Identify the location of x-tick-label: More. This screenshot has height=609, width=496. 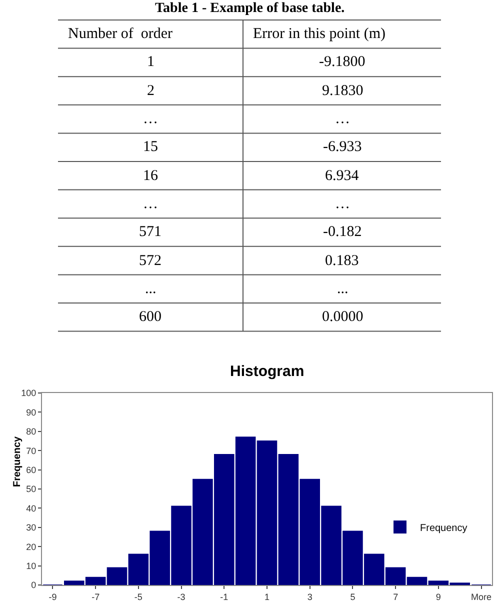
(481, 597).